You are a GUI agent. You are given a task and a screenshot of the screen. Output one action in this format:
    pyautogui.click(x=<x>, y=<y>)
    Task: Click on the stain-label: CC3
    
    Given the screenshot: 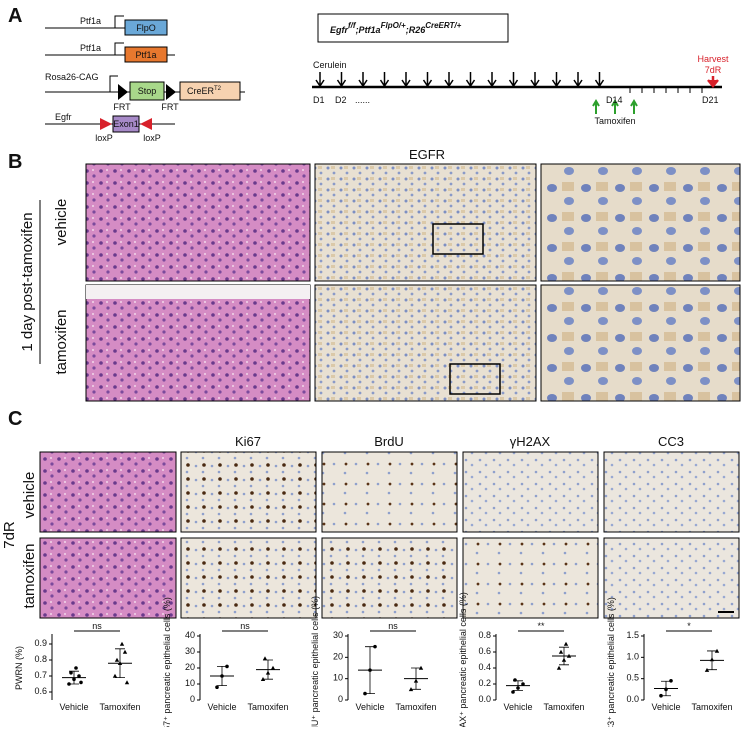 What is the action you would take?
    pyautogui.click(x=671, y=441)
    